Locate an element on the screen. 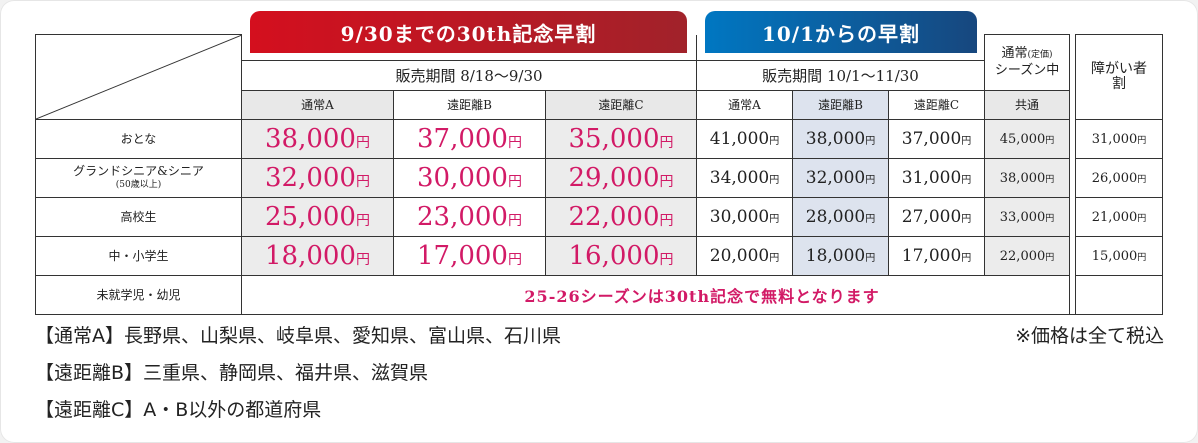 This screenshot has height=443, width=1198. early-col-a: 通常A is located at coordinates (317, 105).